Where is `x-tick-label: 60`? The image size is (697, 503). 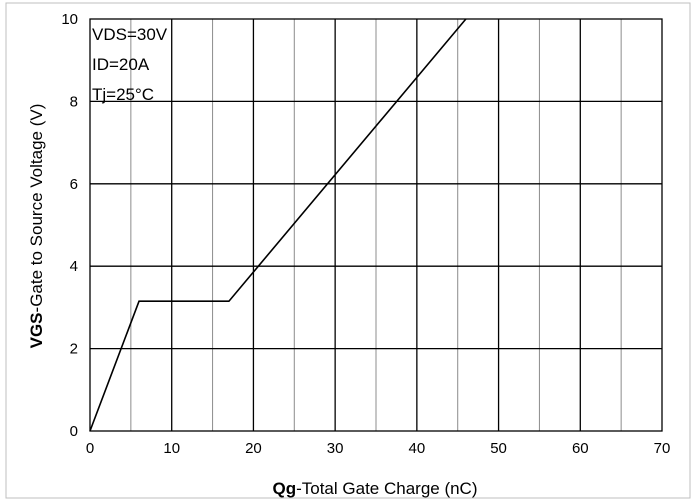
x-tick-label: 60 is located at coordinates (580, 448).